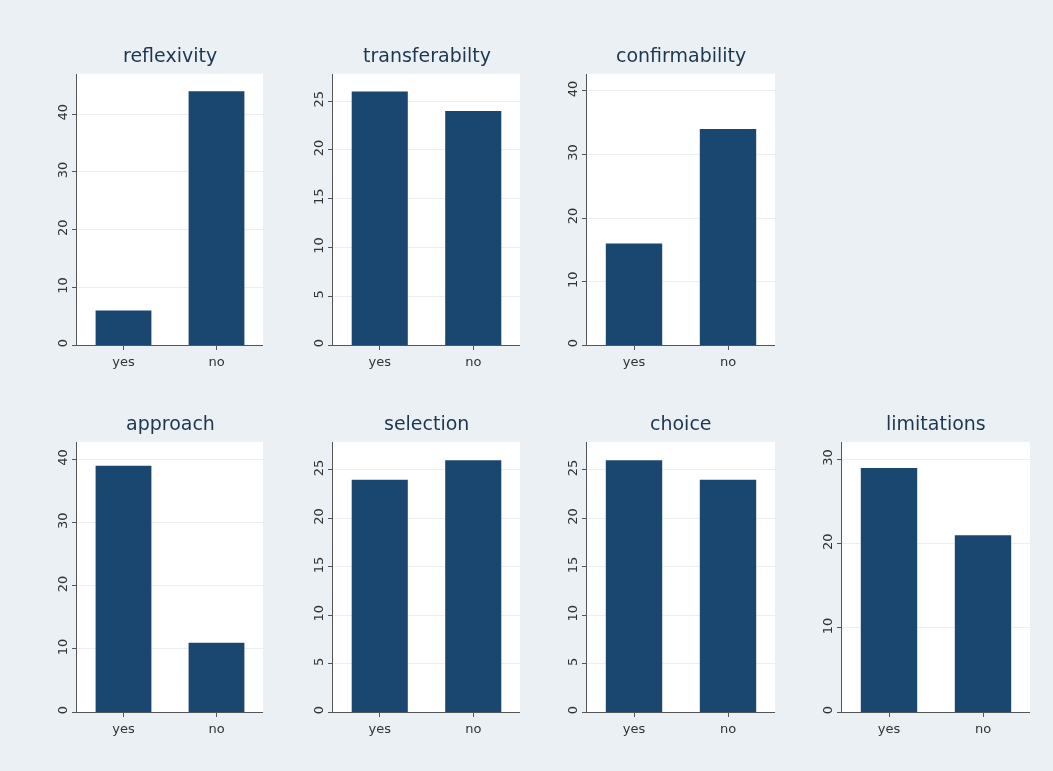 The width and height of the screenshot is (1053, 771). Describe the element at coordinates (681, 55) in the screenshot. I see `chart-title: confirmability` at that location.